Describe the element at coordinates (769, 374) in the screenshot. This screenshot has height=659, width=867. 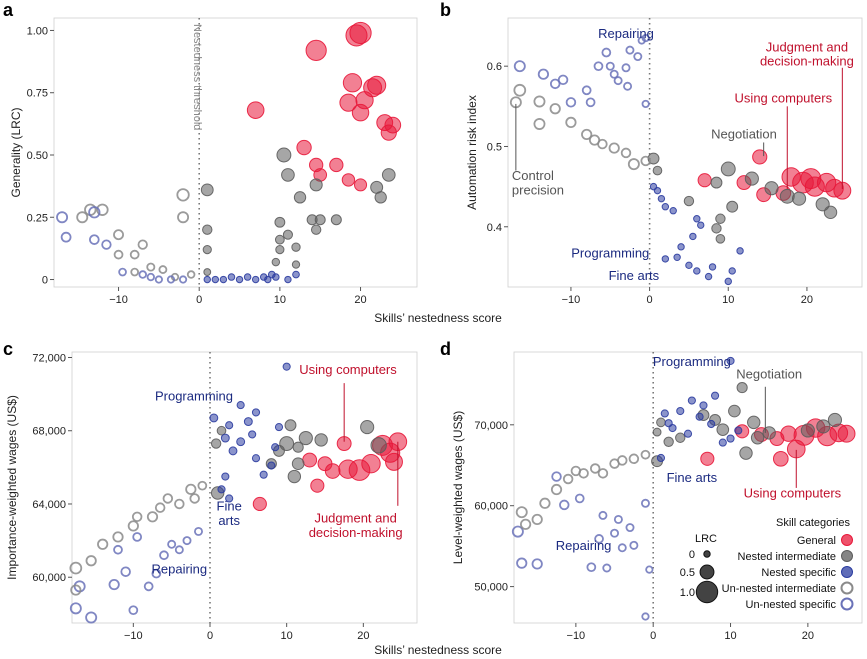
I see `annotation-label: Negotiation` at that location.